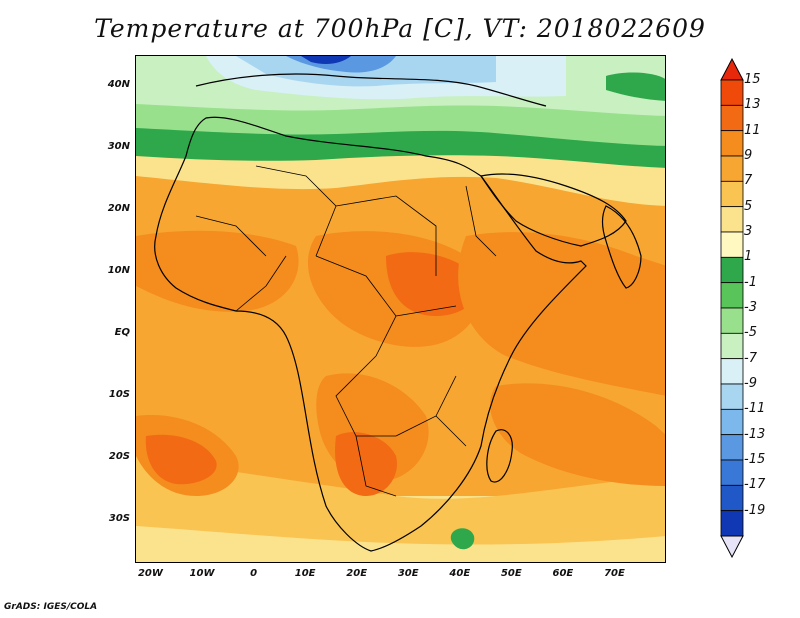 The image size is (800, 618). What do you see at coordinates (614, 573) in the screenshot?
I see `x-tick-label: 70E` at bounding box center [614, 573].